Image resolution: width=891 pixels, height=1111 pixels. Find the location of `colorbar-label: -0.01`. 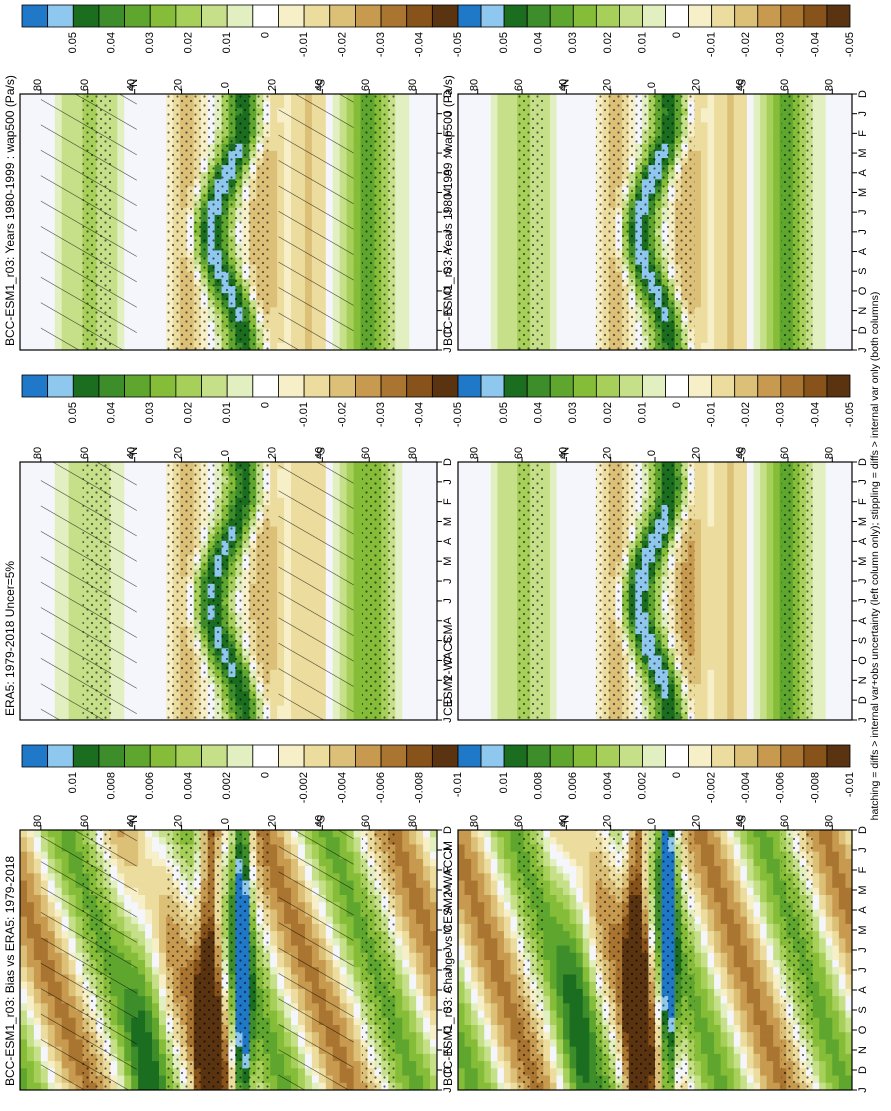

colorbar-label: -0.01 is located at coordinates (712, 44).